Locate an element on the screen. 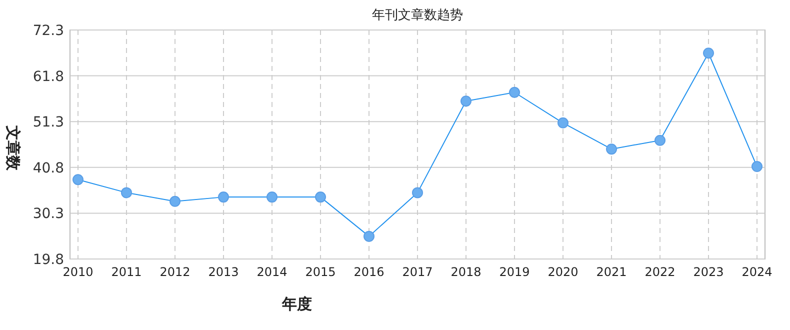 This screenshot has width=790, height=330. x-axis-title: 年度 is located at coordinates (296, 304).